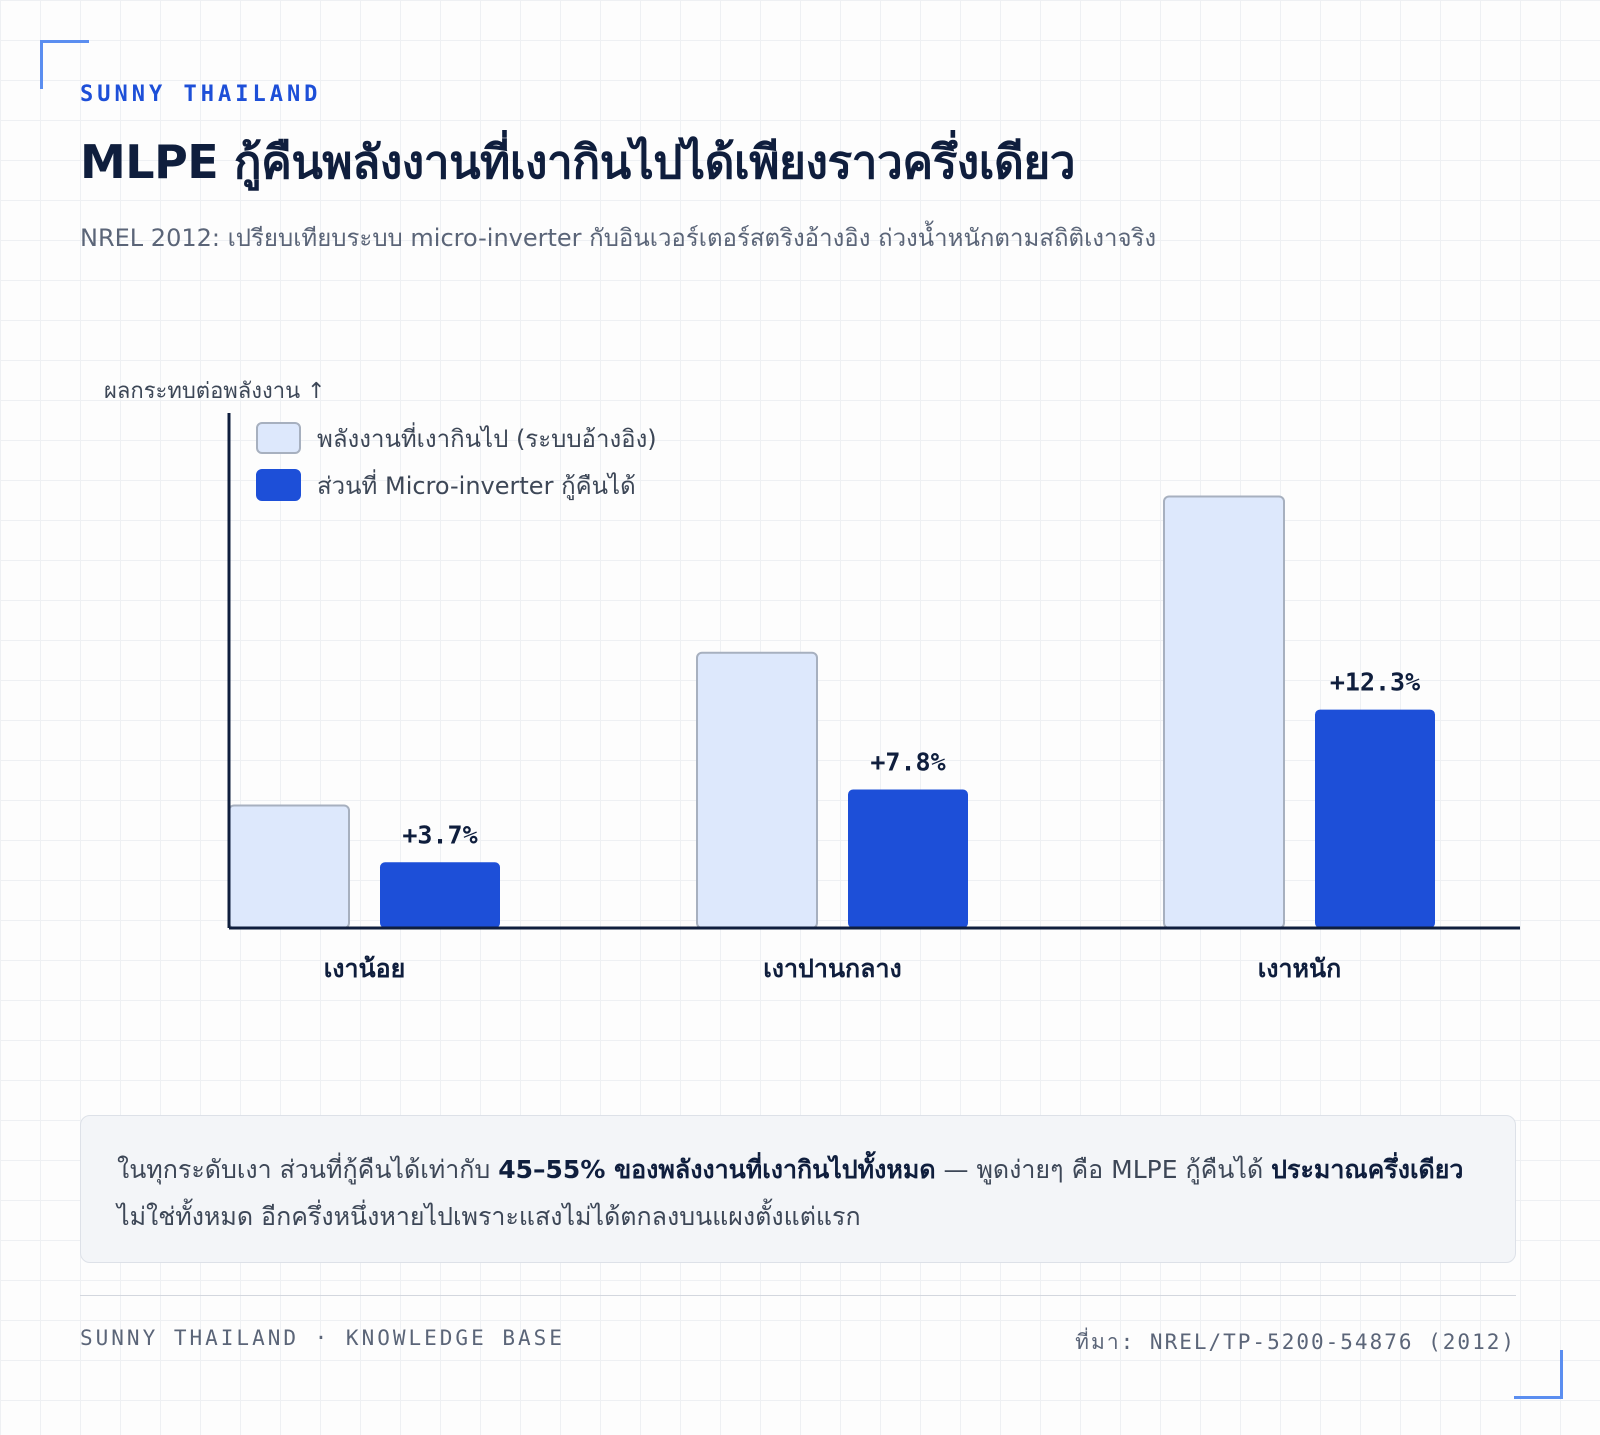 The width and height of the screenshot is (1600, 1435). I want to click on callout-highlight-2: ประมาณครึ่งเดียว, so click(1367, 1169).